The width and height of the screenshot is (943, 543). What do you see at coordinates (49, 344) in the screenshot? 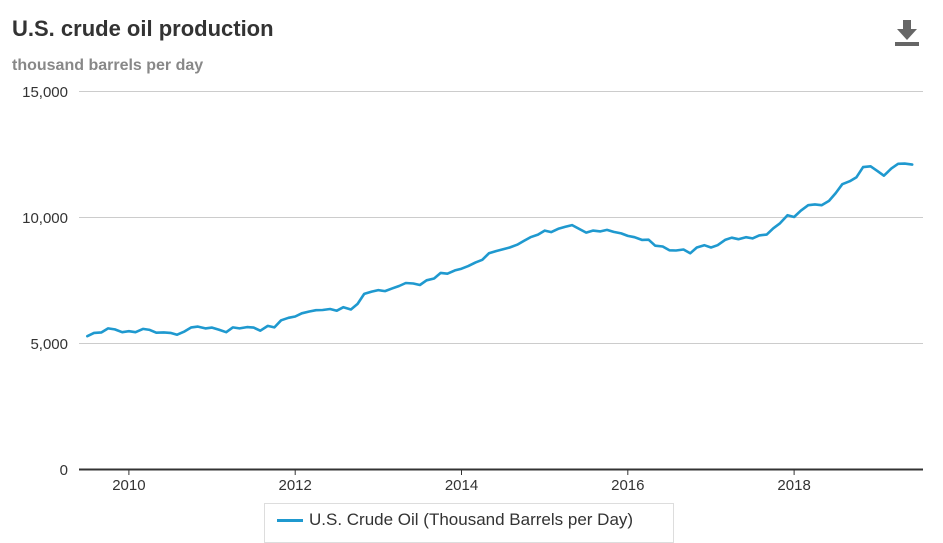
I see `y-tick-label: 5,000` at bounding box center [49, 344].